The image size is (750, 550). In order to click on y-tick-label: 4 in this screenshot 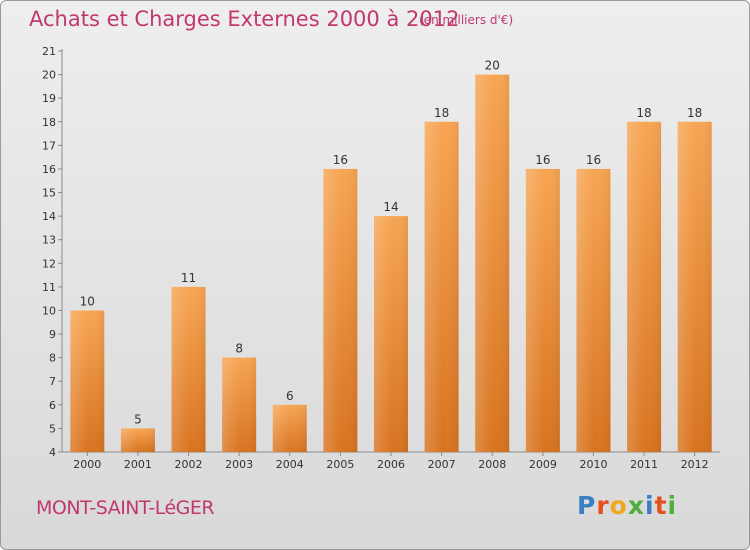, I will do `click(52, 452)`.